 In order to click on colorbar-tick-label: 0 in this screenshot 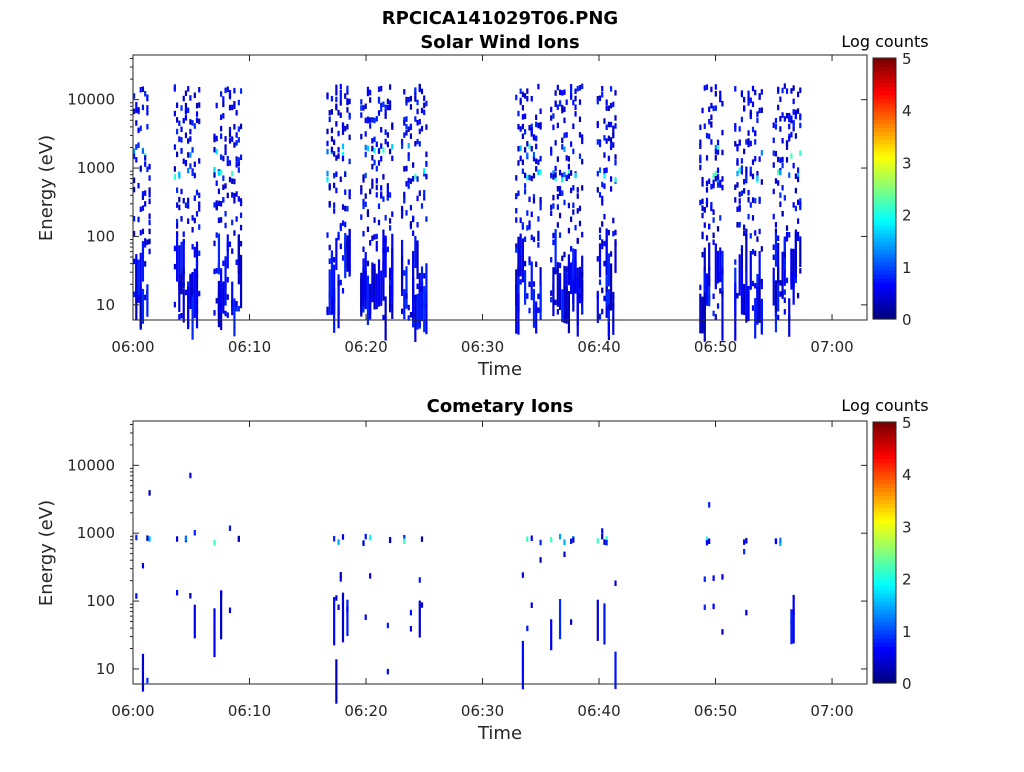, I will do `click(907, 684)`.